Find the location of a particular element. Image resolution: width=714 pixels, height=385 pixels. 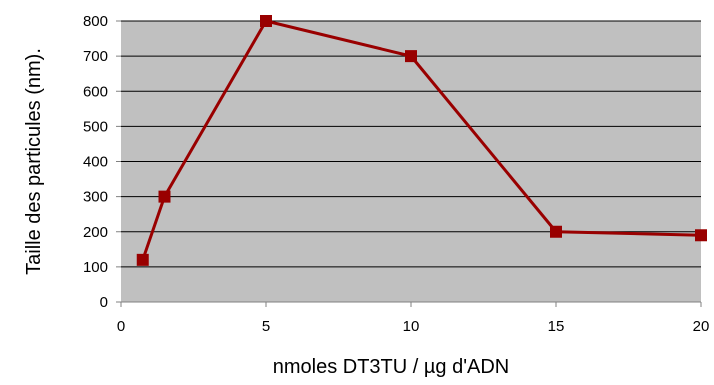

y-axis-ticks: 0 100 200 300 400 500 600 700 800 is located at coordinates (102, 162).